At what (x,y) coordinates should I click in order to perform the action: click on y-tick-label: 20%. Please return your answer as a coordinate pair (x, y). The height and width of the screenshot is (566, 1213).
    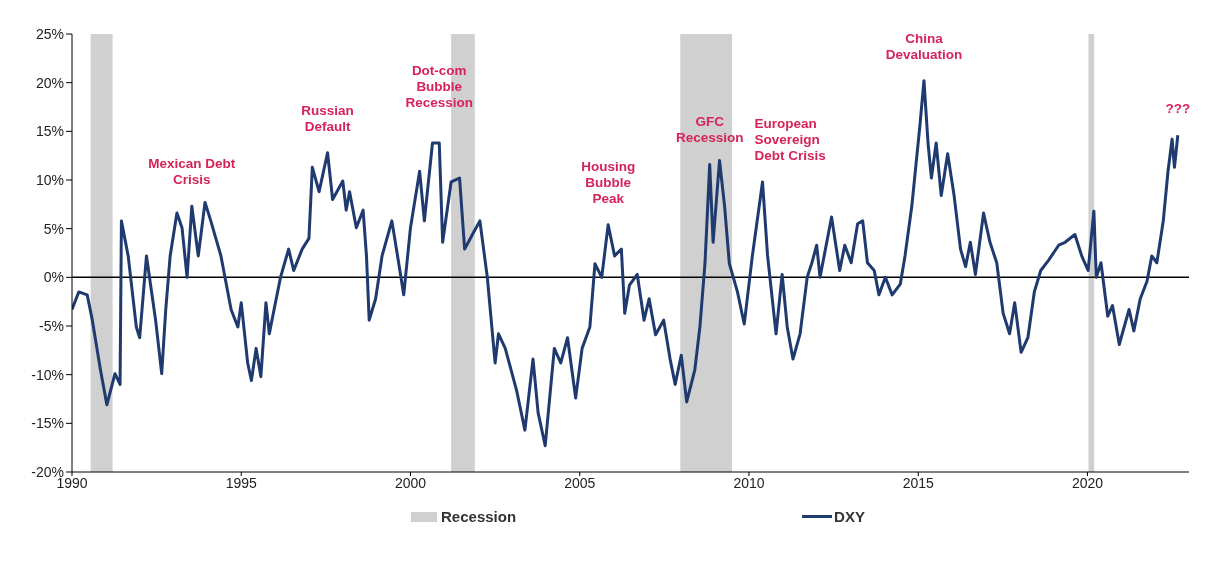
    Looking at the image, I should click on (49, 82).